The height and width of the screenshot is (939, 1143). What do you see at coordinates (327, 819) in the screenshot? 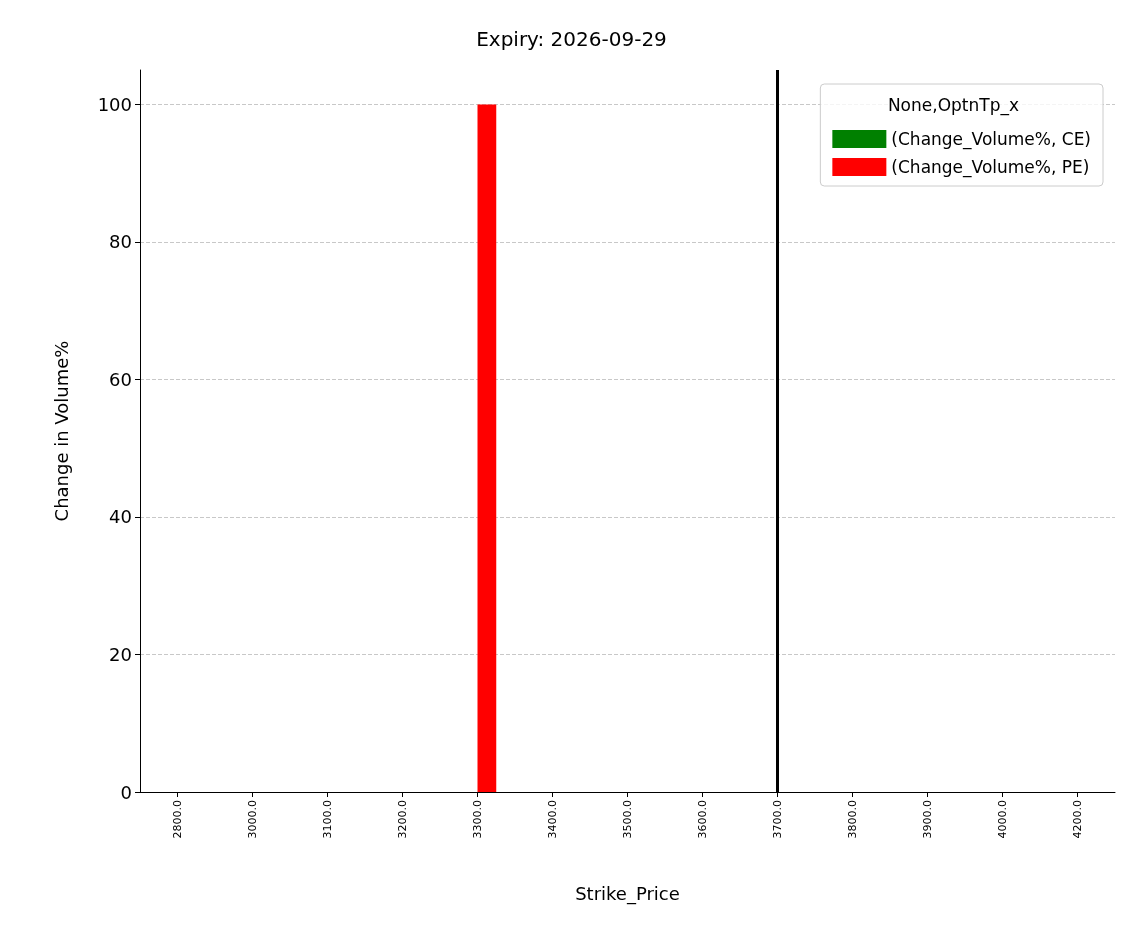
I see `x-tick-label: 3100.0` at bounding box center [327, 819].